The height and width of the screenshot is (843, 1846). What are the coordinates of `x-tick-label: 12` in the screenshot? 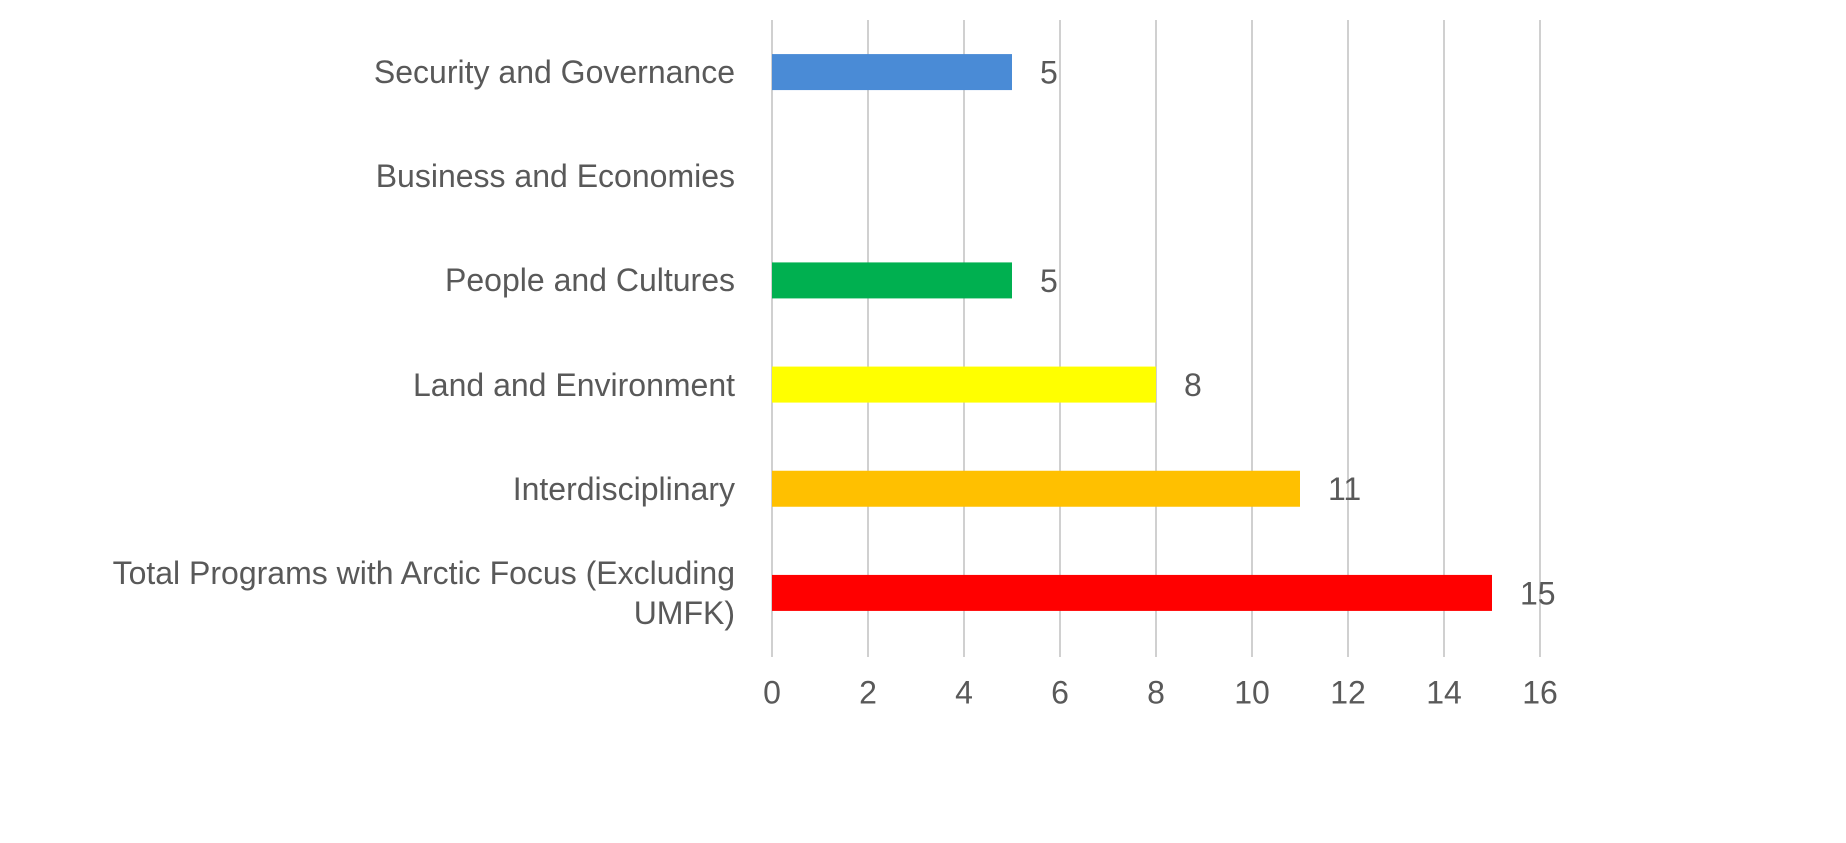 It's located at (1348, 692).